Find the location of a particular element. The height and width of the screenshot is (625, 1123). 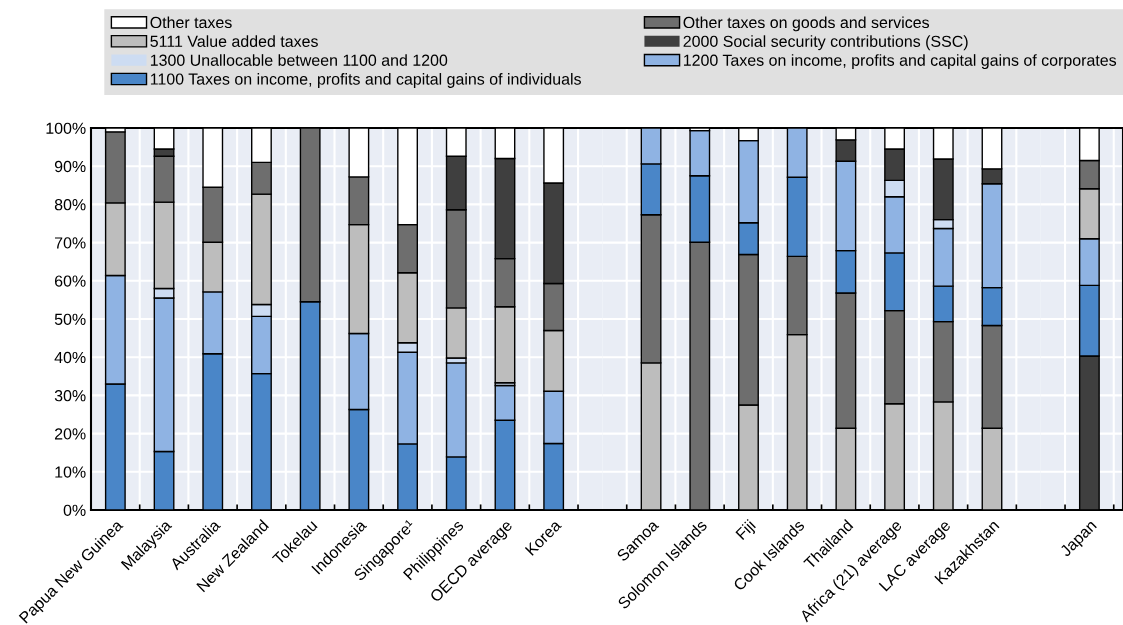

y-tick-label: 10% is located at coordinates (70, 472).